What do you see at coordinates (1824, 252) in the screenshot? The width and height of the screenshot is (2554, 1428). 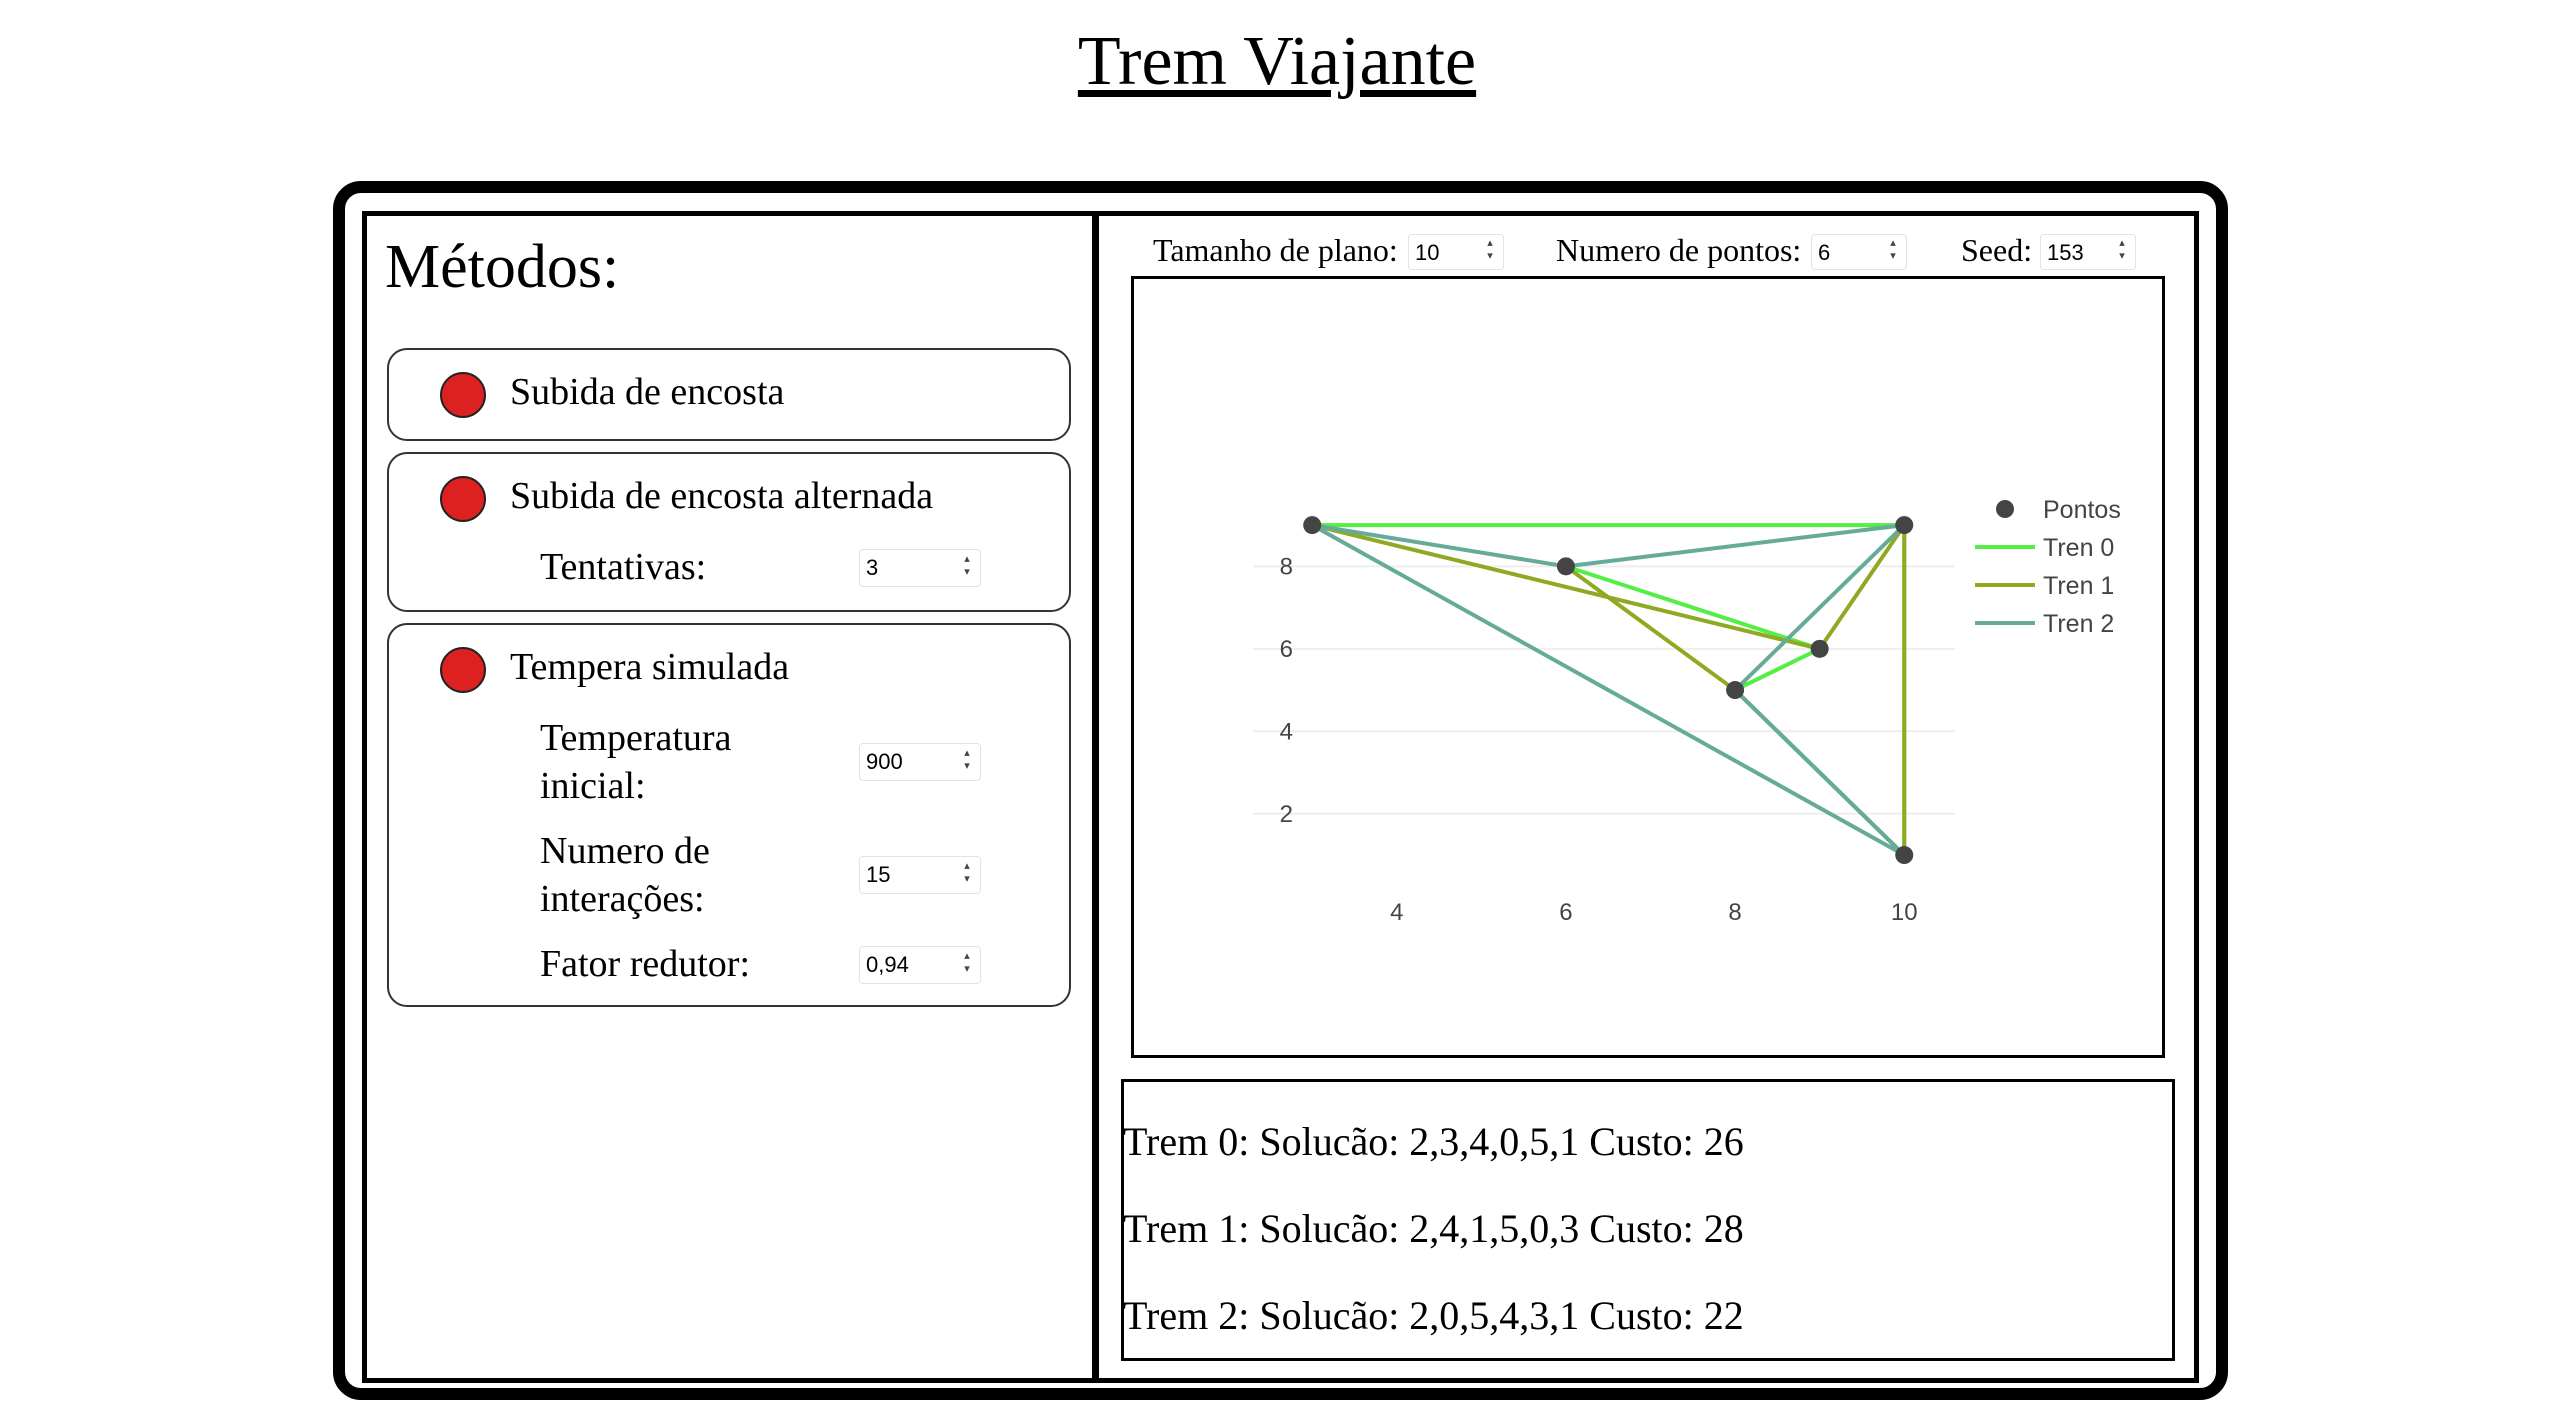 I see `points-count-value: 6` at bounding box center [1824, 252].